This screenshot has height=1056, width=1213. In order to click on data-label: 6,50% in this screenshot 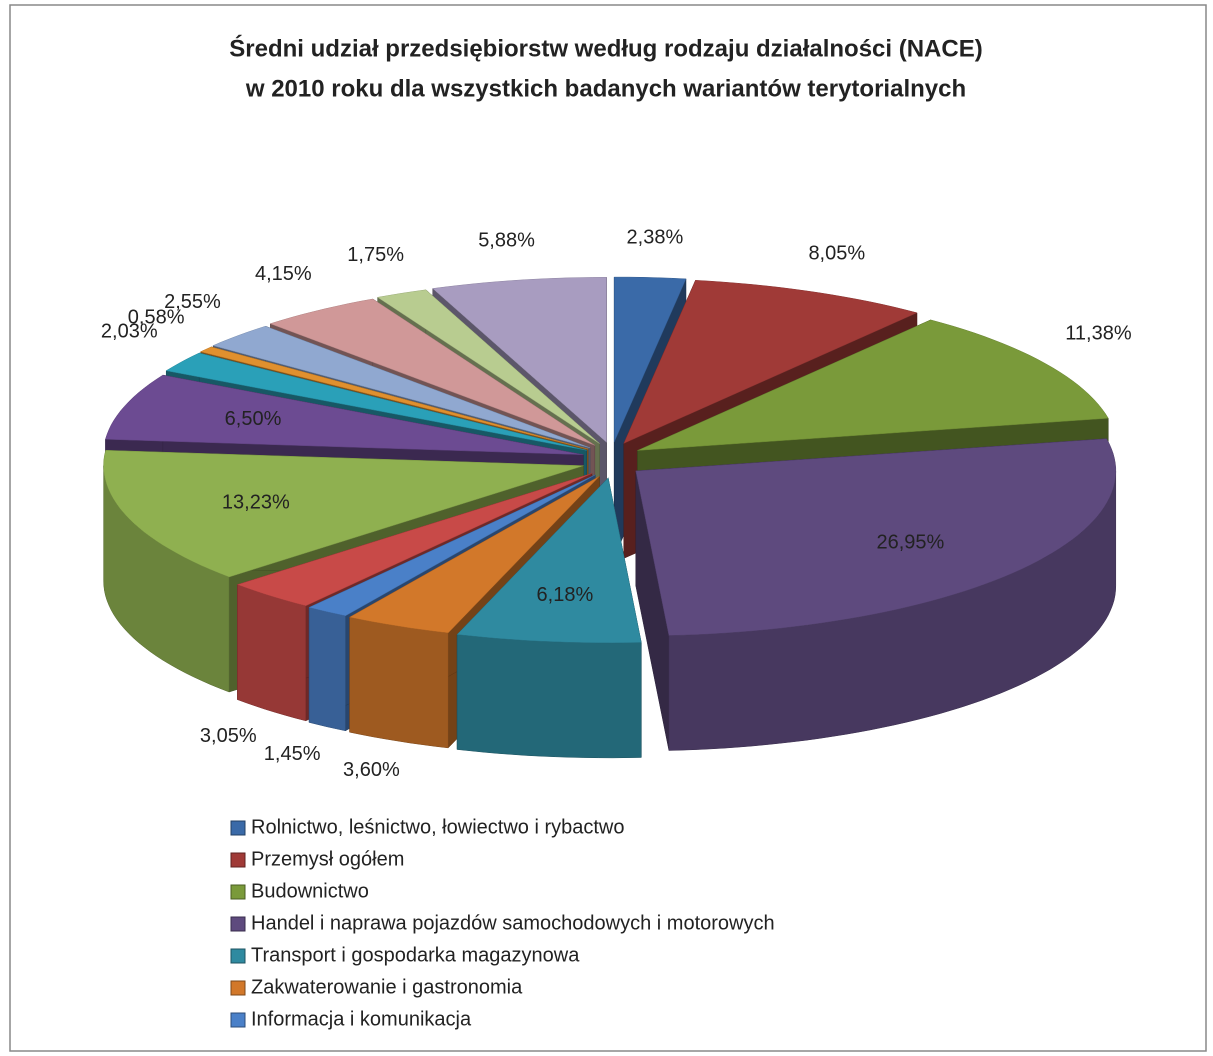, I will do `click(253, 419)`.